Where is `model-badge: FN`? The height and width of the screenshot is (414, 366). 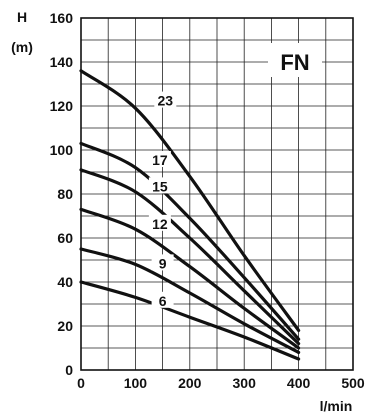 model-badge: FN is located at coordinates (295, 60).